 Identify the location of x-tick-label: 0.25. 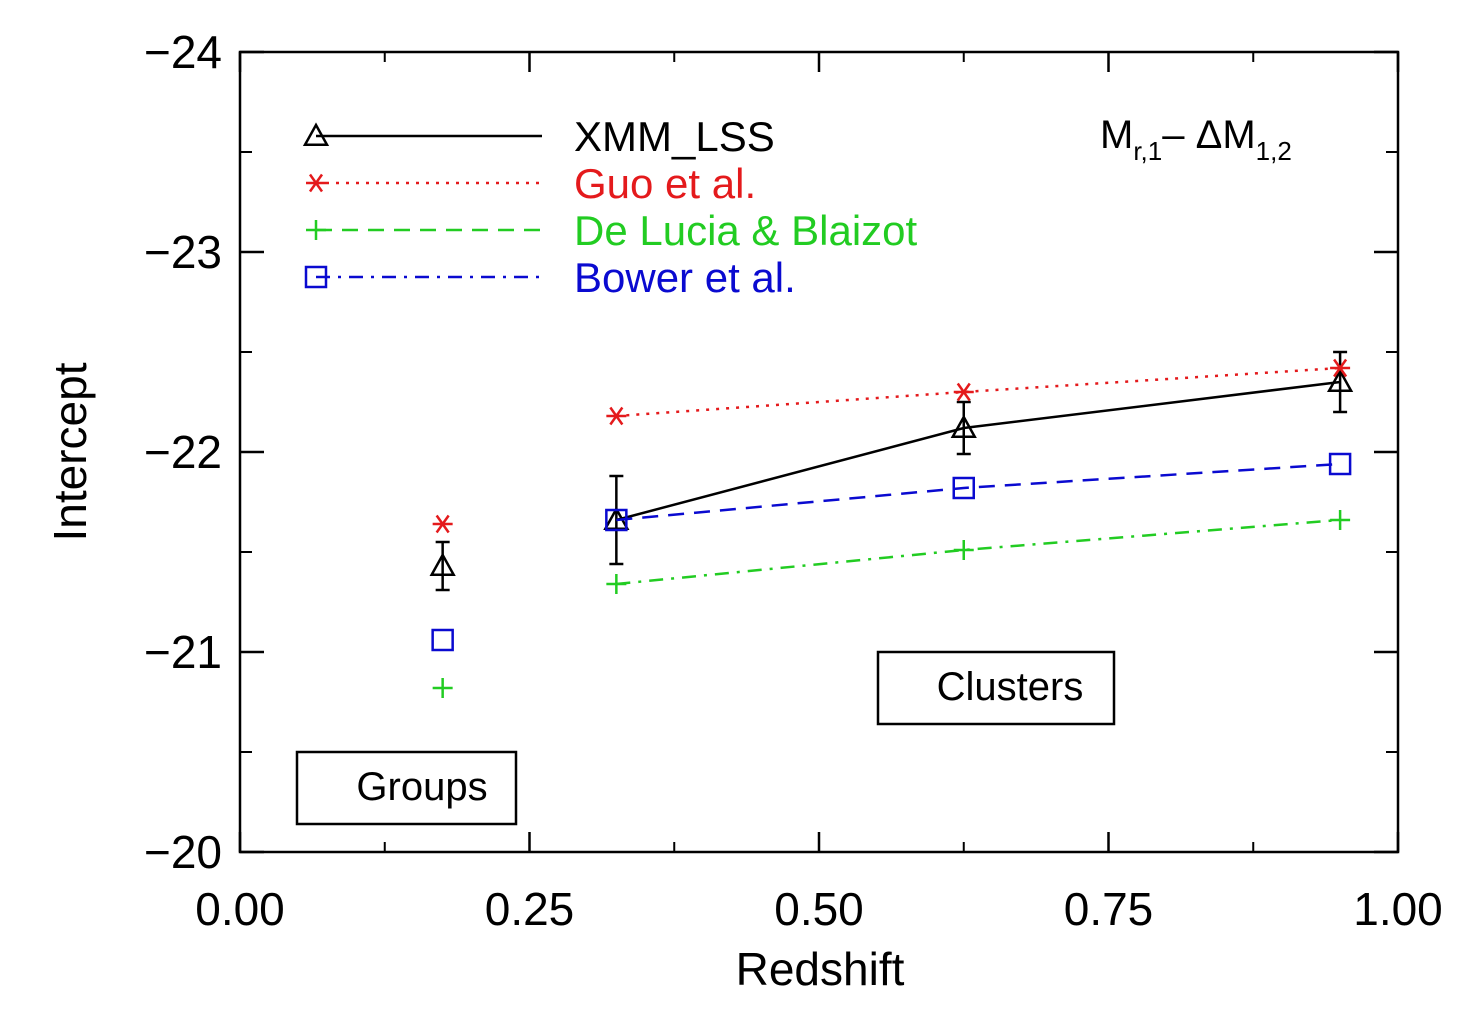
(530, 909).